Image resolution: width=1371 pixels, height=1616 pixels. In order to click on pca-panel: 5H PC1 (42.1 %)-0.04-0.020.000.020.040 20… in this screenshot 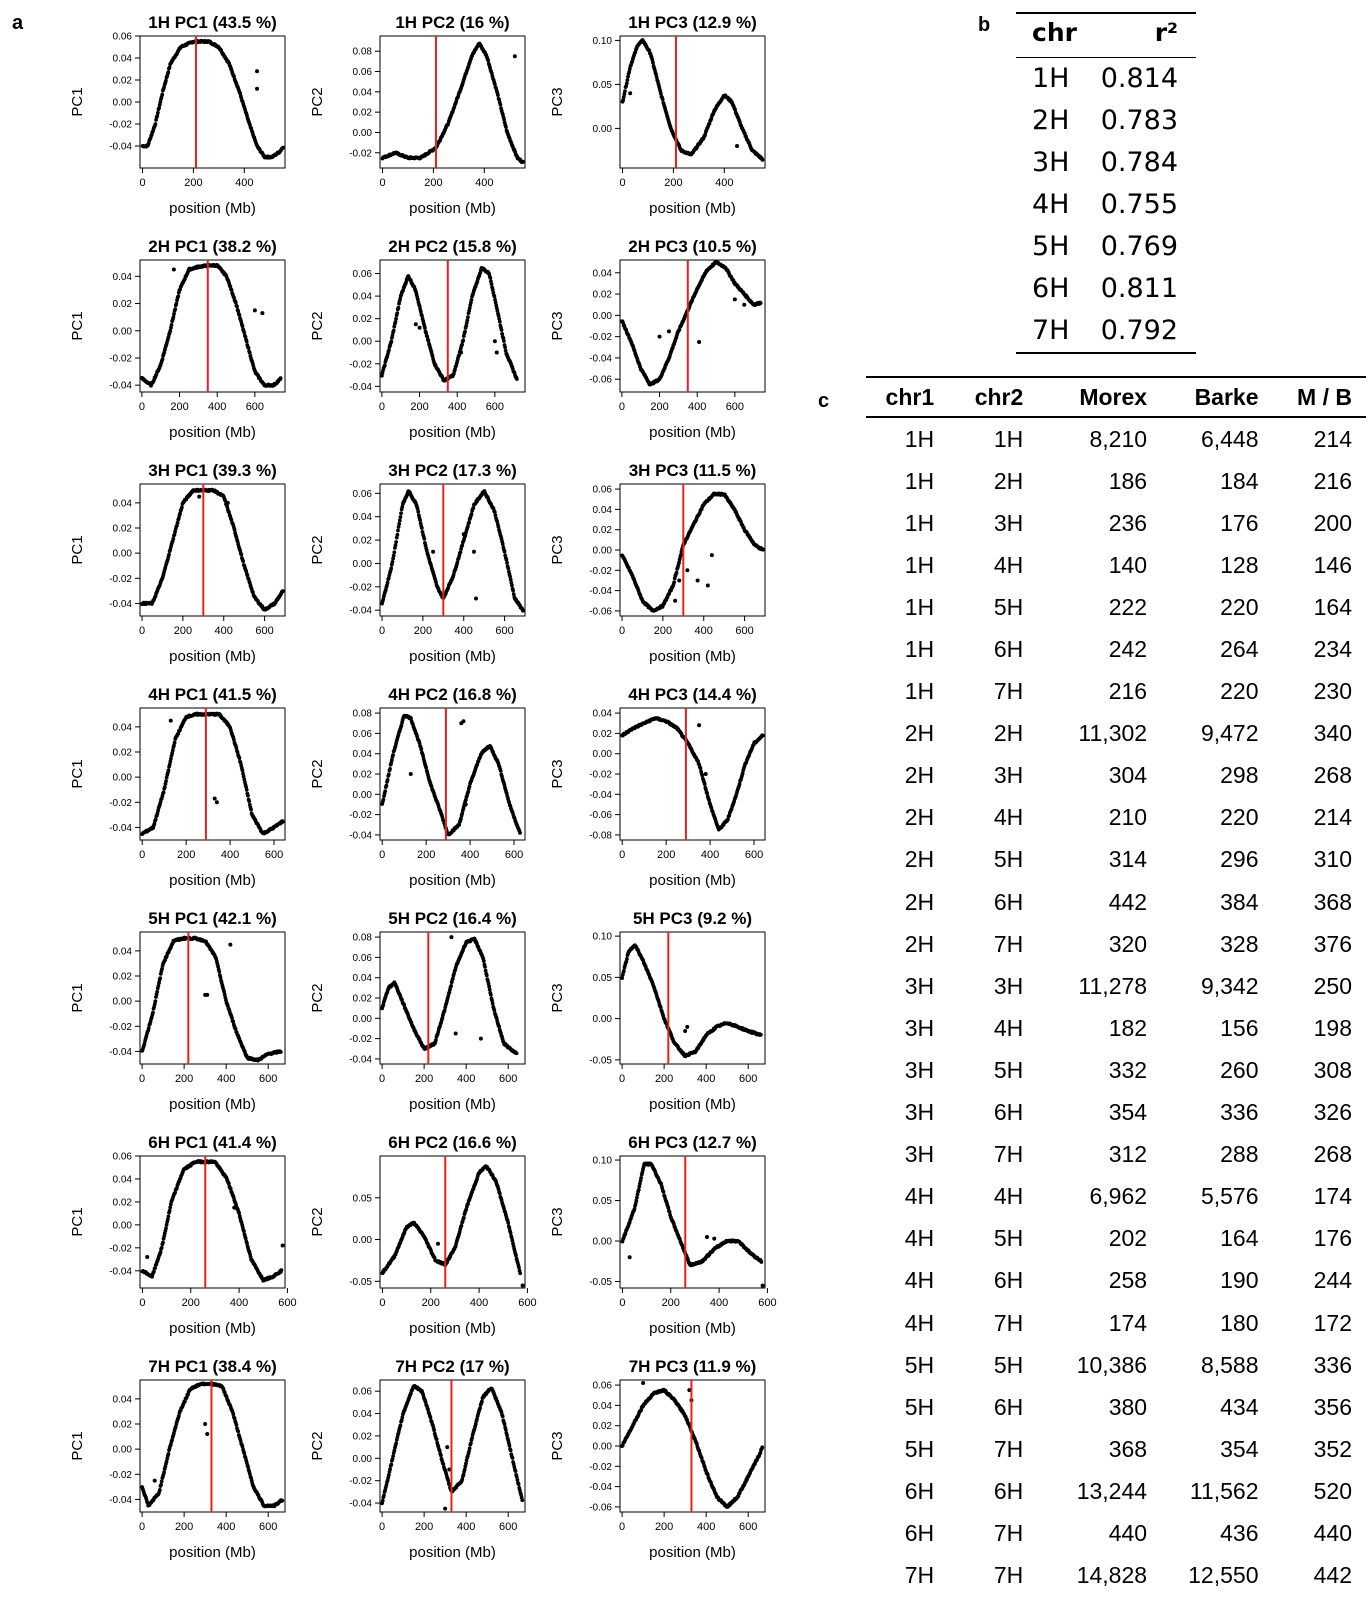, I will do `click(177, 1011)`.